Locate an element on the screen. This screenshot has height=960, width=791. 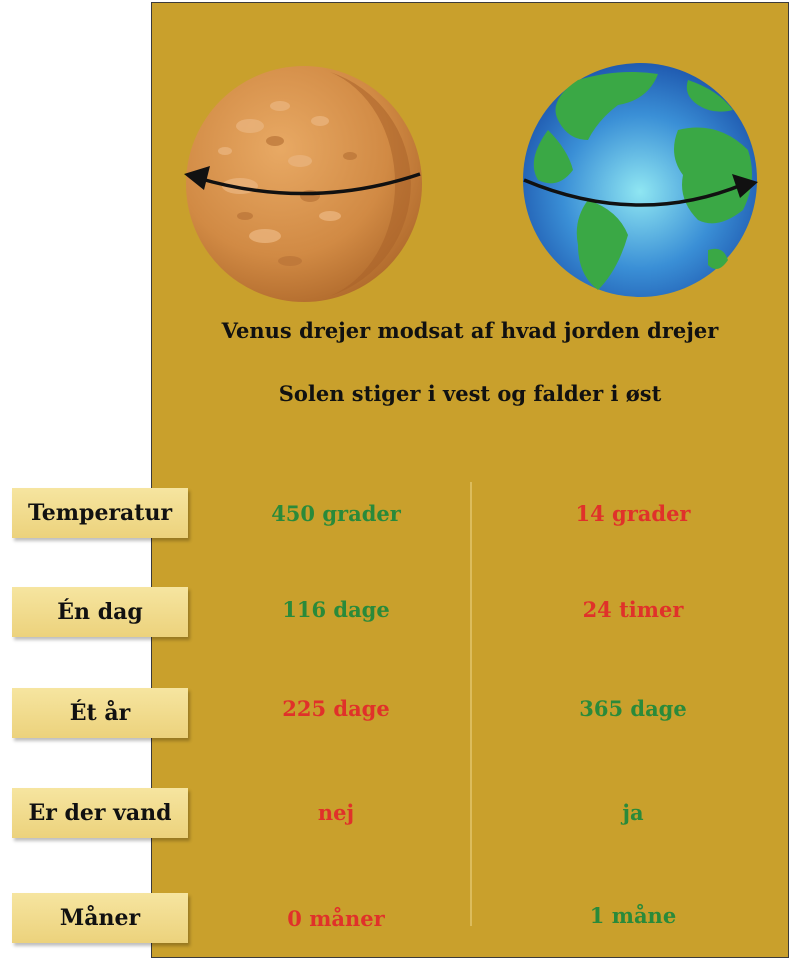
row-label-temperature: Temperatur is located at coordinates (100, 513).